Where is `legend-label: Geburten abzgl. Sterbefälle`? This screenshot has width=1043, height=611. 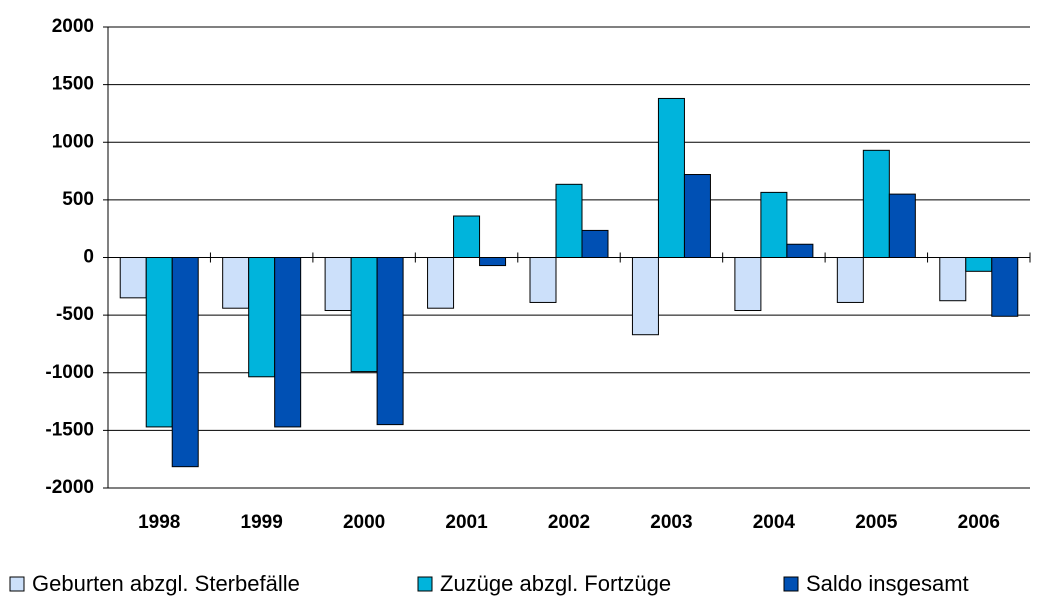 legend-label: Geburten abzgl. Sterbefälle is located at coordinates (166, 583).